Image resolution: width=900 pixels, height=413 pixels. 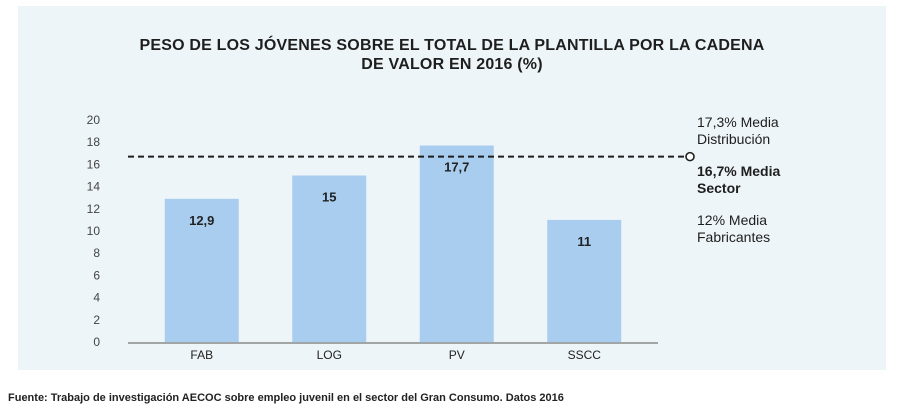 What do you see at coordinates (457, 355) in the screenshot?
I see `x-tick-label-pv: PV` at bounding box center [457, 355].